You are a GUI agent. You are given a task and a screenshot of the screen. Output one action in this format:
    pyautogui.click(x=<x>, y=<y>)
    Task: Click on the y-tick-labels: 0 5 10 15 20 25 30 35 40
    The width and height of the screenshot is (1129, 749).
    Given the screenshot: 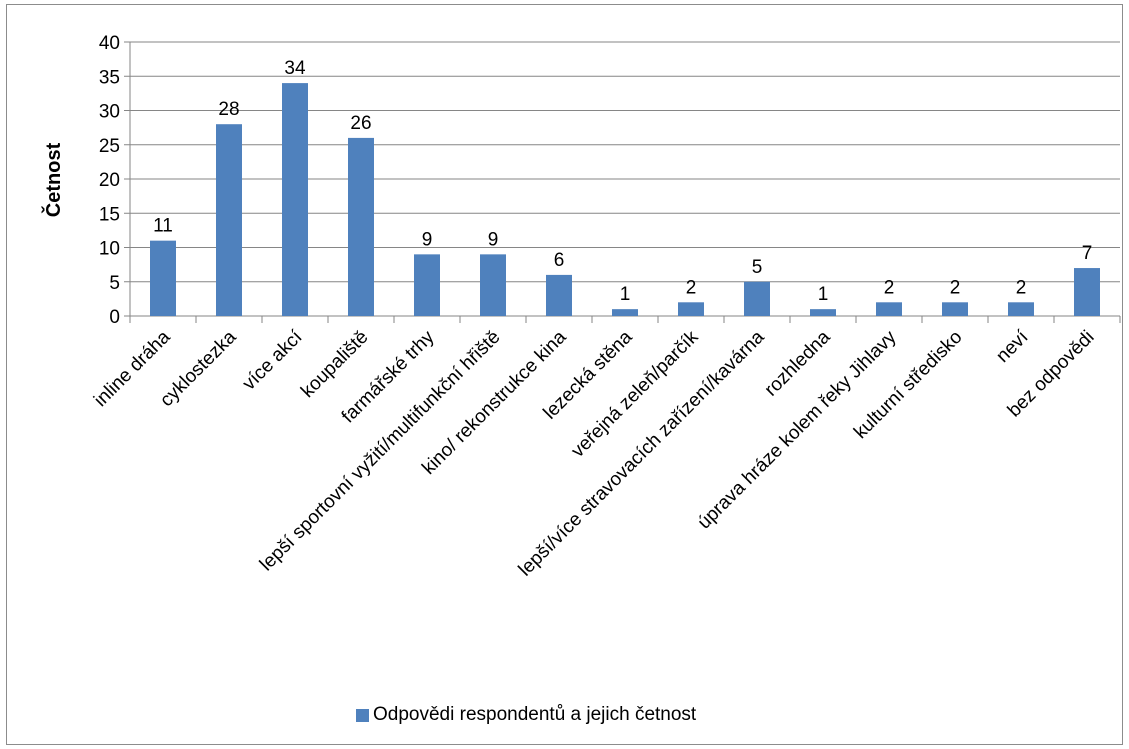 What is the action you would take?
    pyautogui.click(x=109, y=180)
    